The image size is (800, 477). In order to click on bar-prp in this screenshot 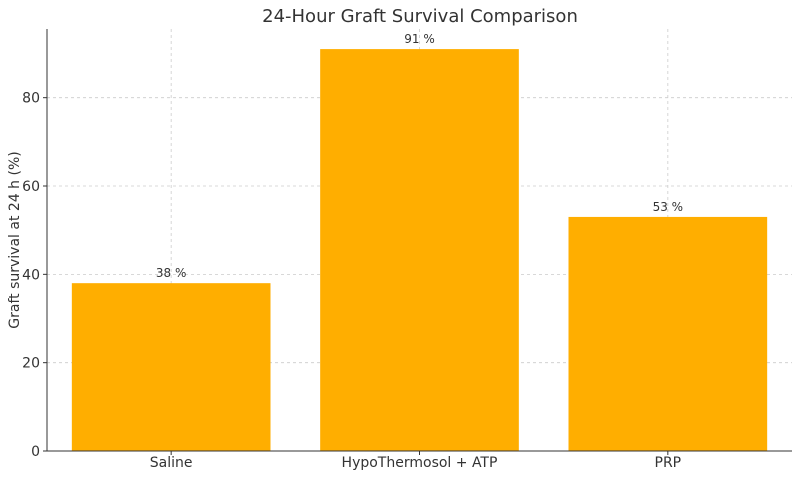, I will do `click(668, 333)`.